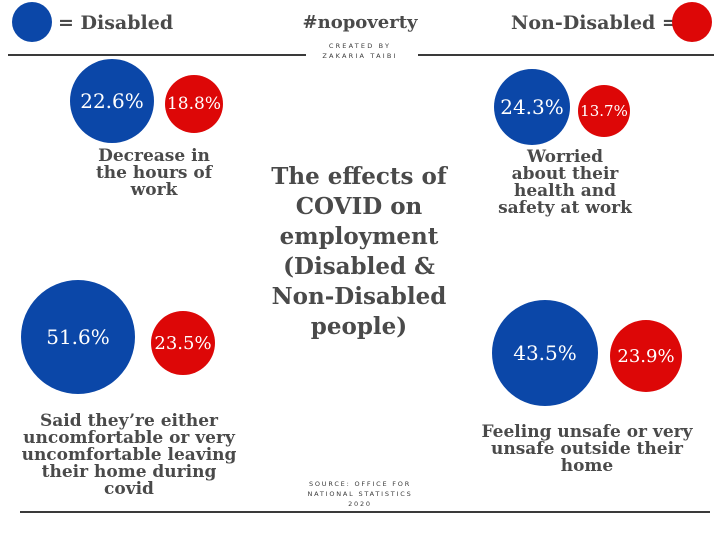 This screenshot has height=540, width=720. Describe the element at coordinates (587, 432) in the screenshot. I see `caption-line: Feeling unsafe or very` at that location.